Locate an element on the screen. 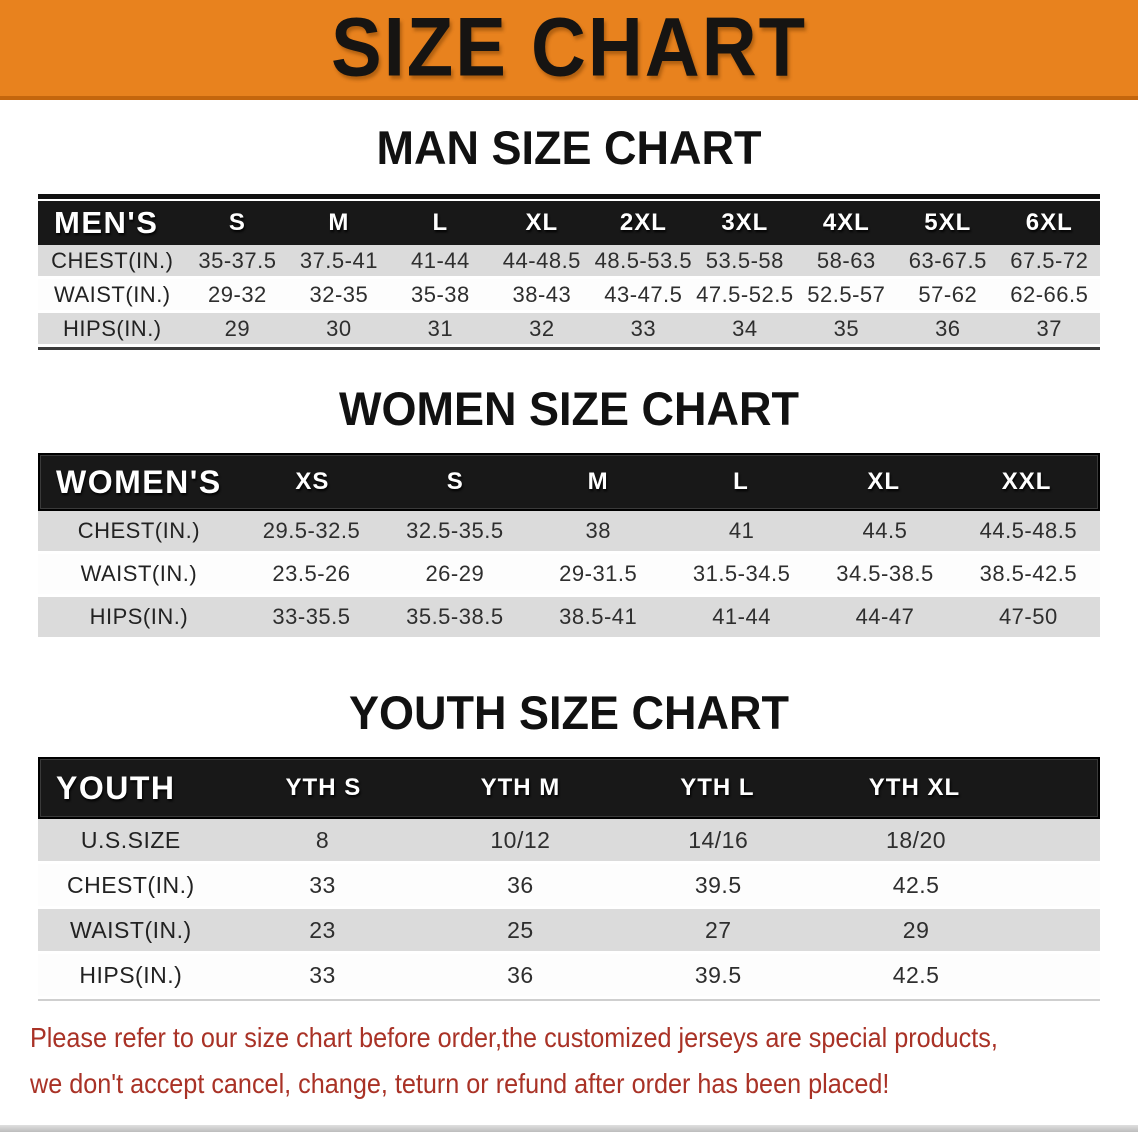  men-section-heading: MAN SIZE CHART is located at coordinates (569, 147).